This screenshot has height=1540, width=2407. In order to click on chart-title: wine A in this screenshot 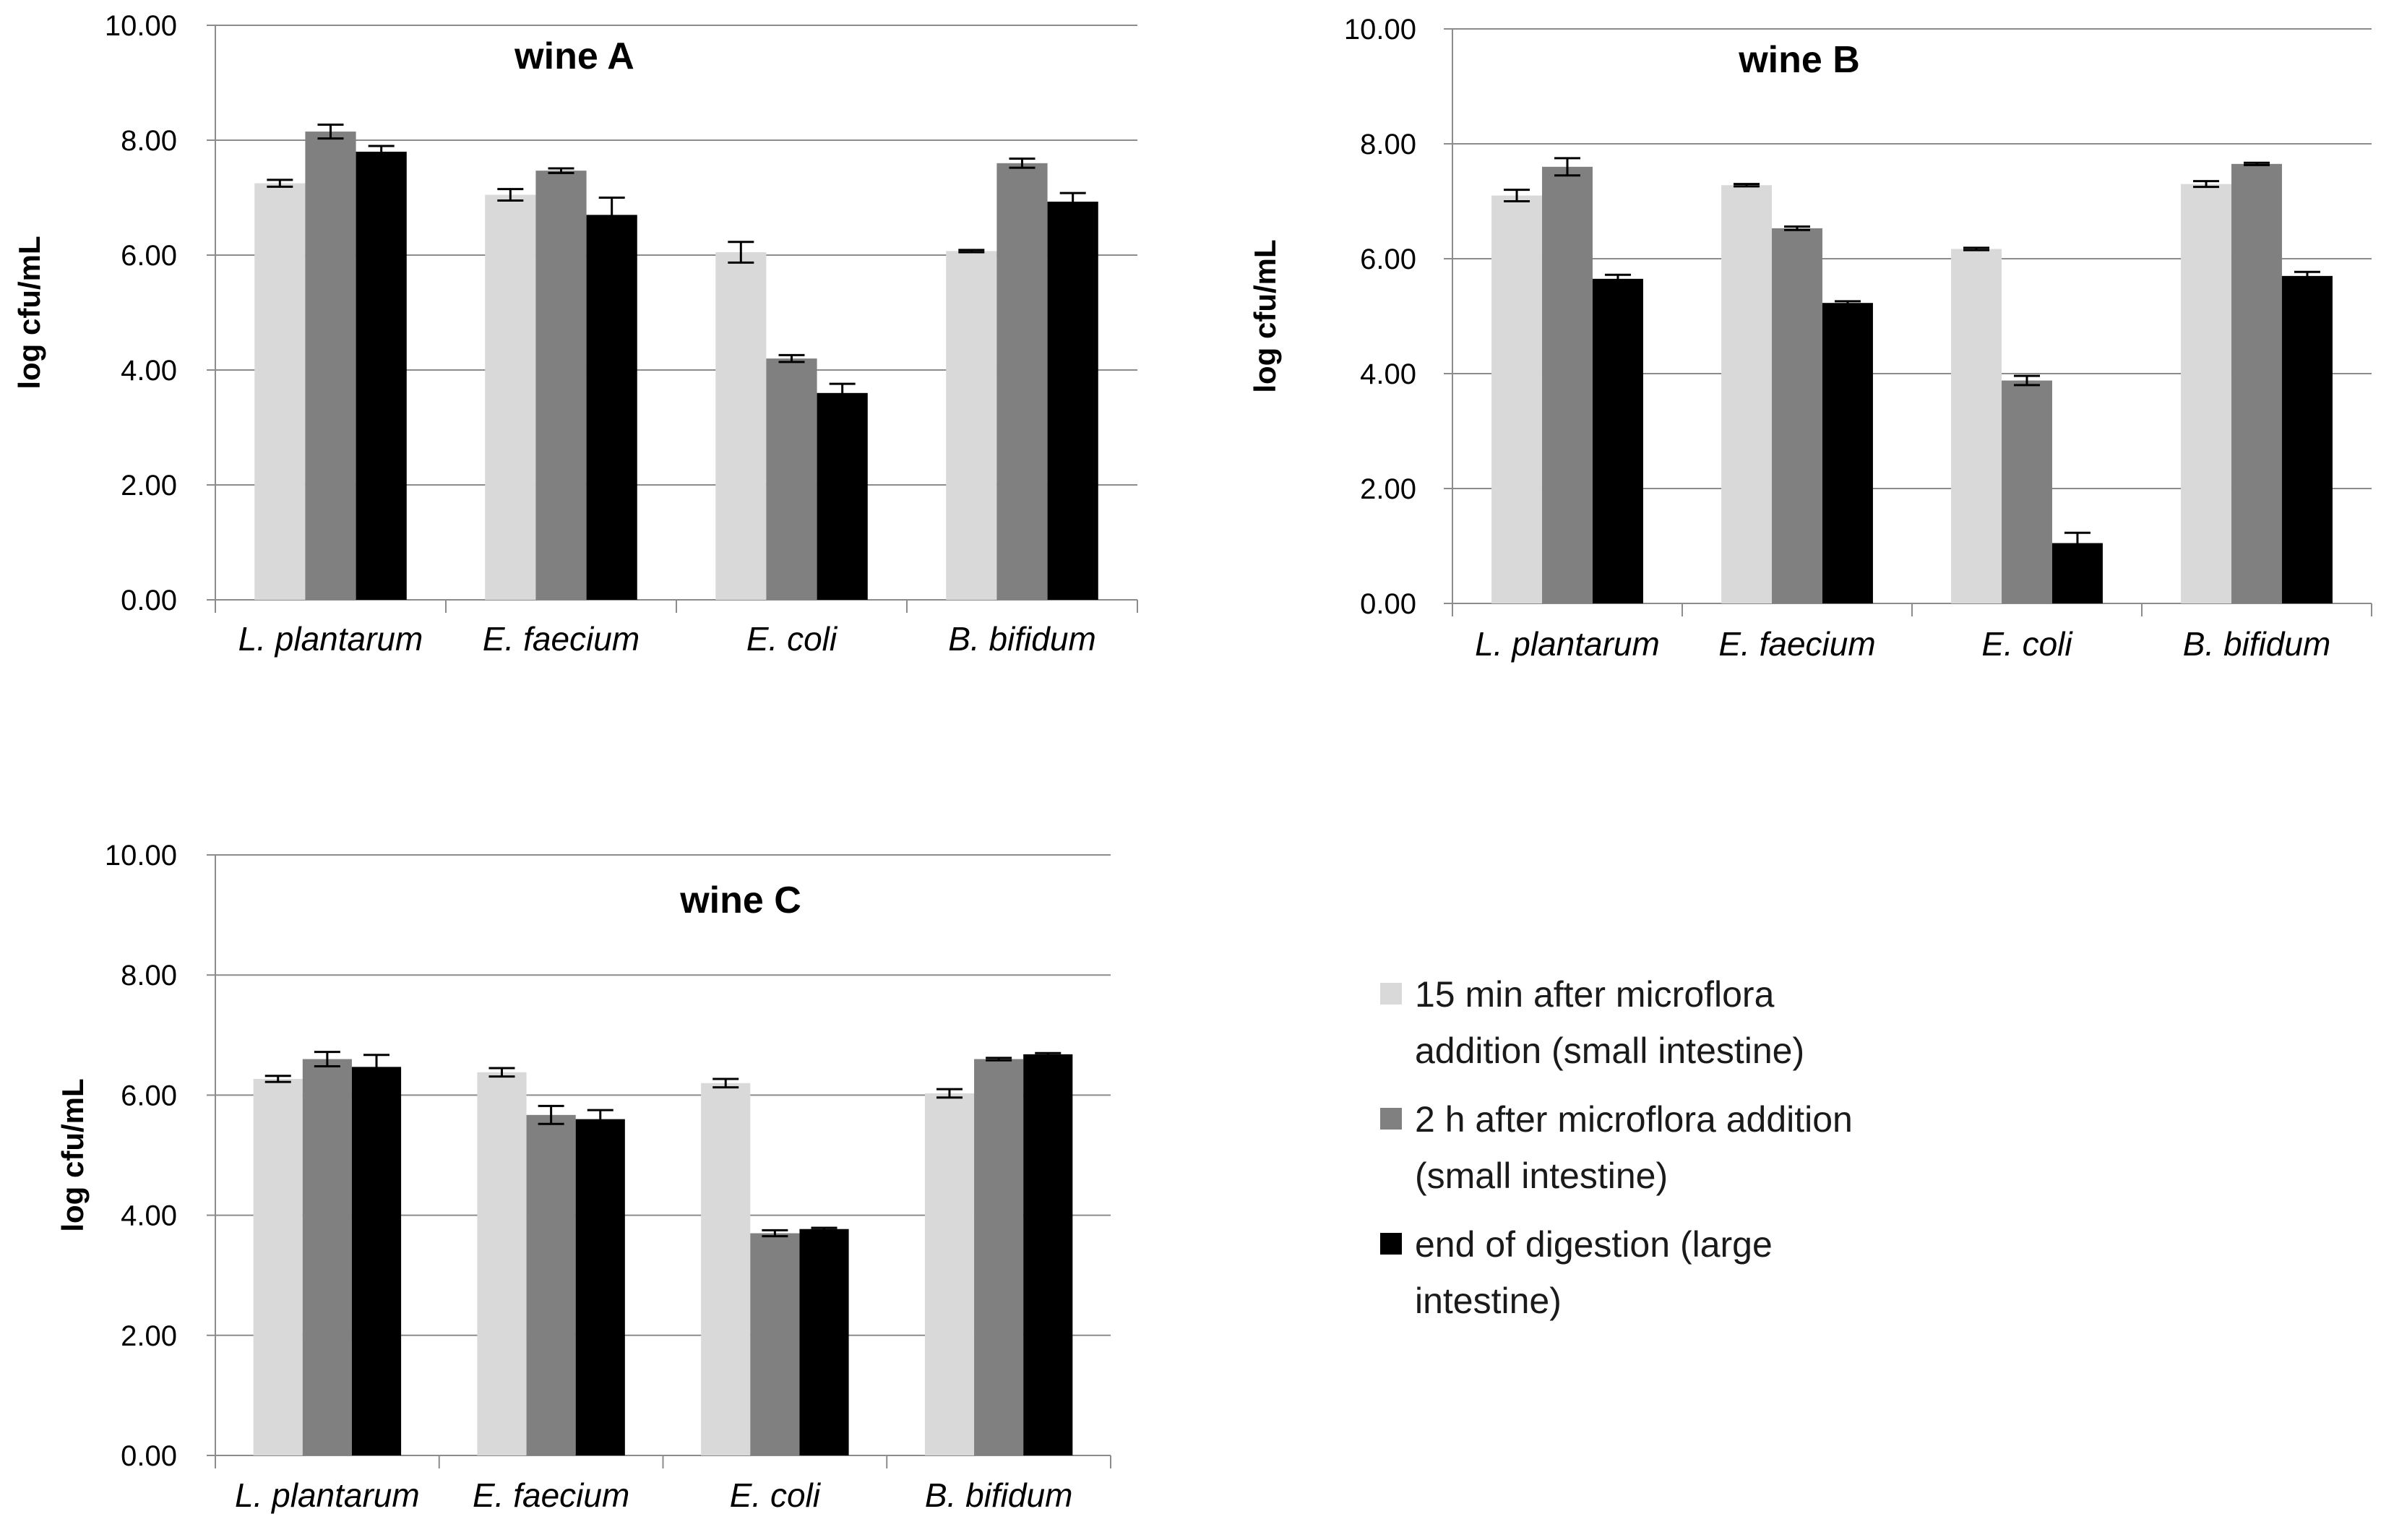, I will do `click(574, 56)`.